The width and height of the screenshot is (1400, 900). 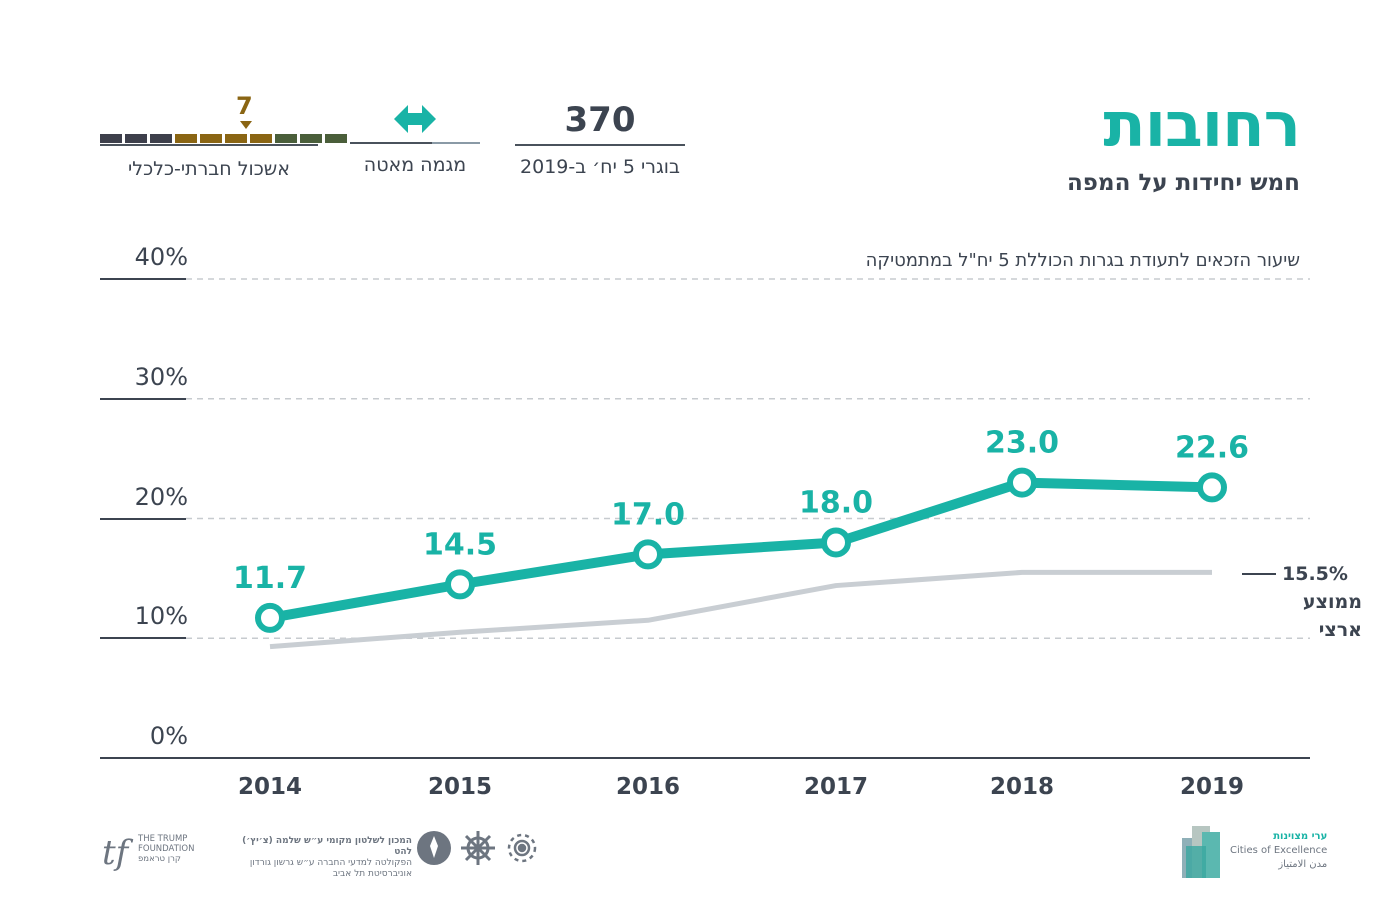 What do you see at coordinates (600, 120) in the screenshot?
I see `graduates-value: 370` at bounding box center [600, 120].